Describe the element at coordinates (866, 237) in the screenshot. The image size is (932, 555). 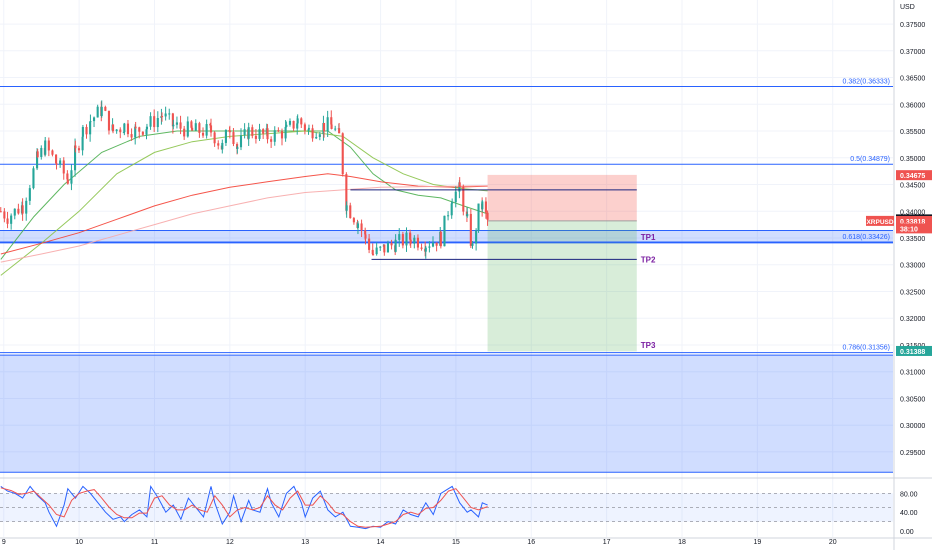
I see `fib-level-label: 0.618(0.33426)` at that location.